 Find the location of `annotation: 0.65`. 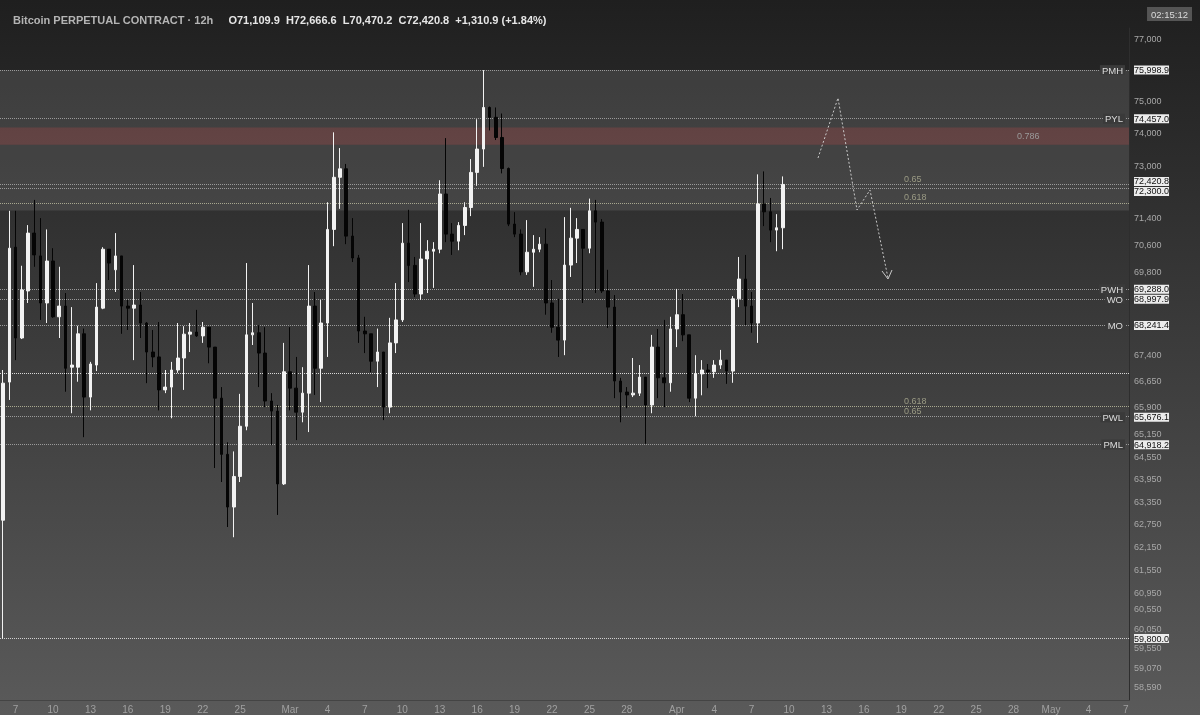

annotation: 0.65 is located at coordinates (913, 178).